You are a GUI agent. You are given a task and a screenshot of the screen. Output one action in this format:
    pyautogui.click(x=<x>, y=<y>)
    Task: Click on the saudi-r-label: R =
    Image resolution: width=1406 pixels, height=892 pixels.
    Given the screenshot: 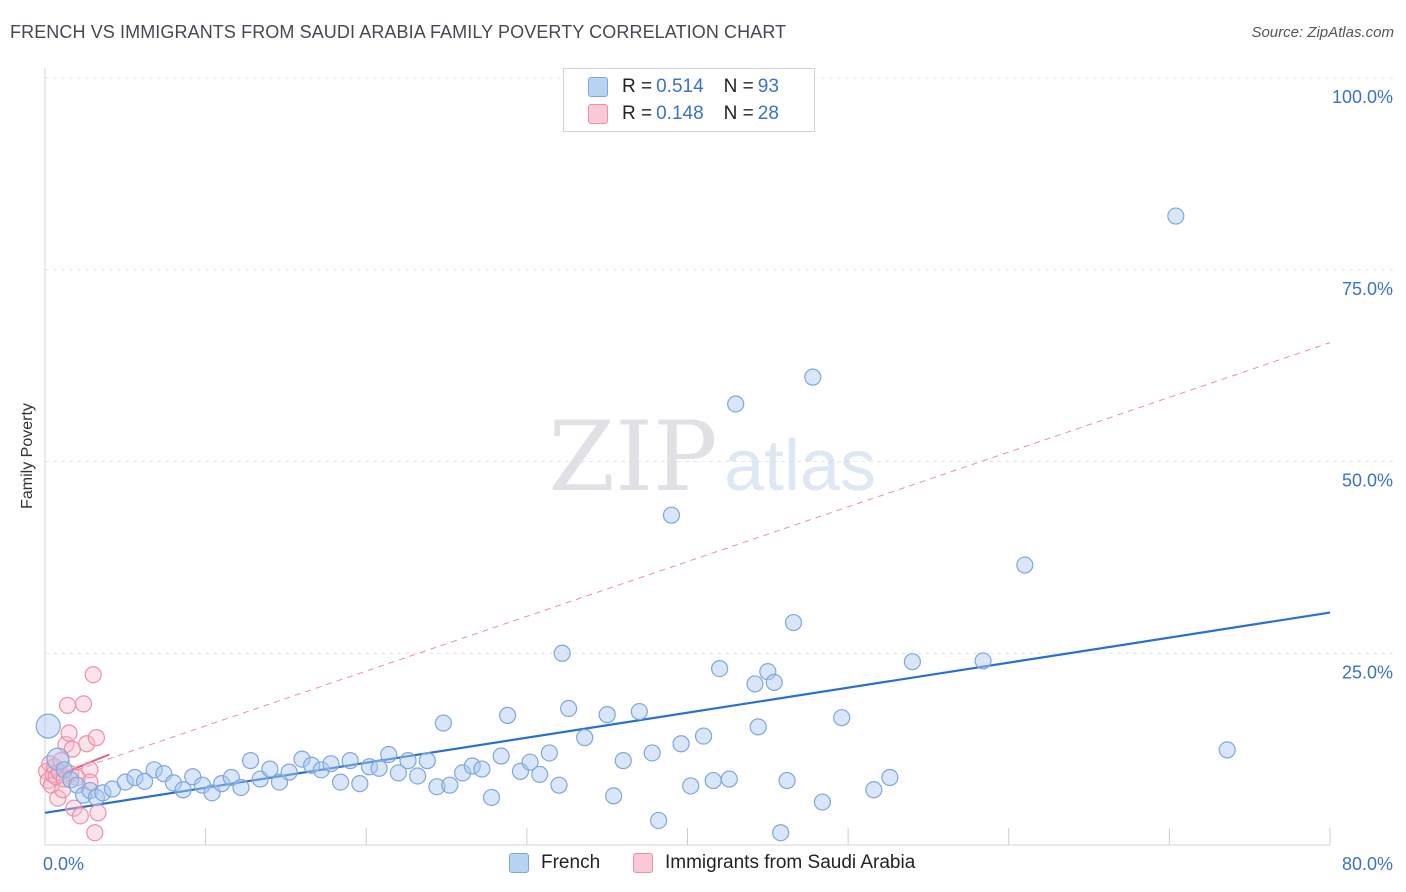 What is the action you would take?
    pyautogui.click(x=637, y=113)
    